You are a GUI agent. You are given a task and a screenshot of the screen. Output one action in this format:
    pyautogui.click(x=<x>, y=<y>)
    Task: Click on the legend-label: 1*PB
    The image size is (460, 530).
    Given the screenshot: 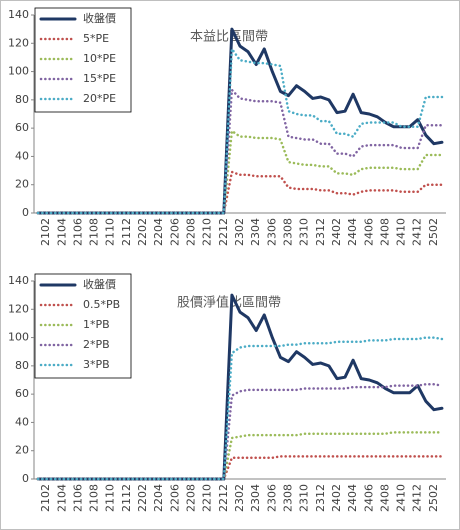 What is the action you would take?
    pyautogui.click(x=96, y=324)
    